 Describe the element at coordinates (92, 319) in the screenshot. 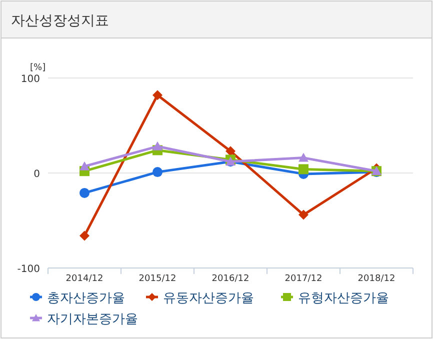

I see `legend-label: 자기자본증가율` at that location.